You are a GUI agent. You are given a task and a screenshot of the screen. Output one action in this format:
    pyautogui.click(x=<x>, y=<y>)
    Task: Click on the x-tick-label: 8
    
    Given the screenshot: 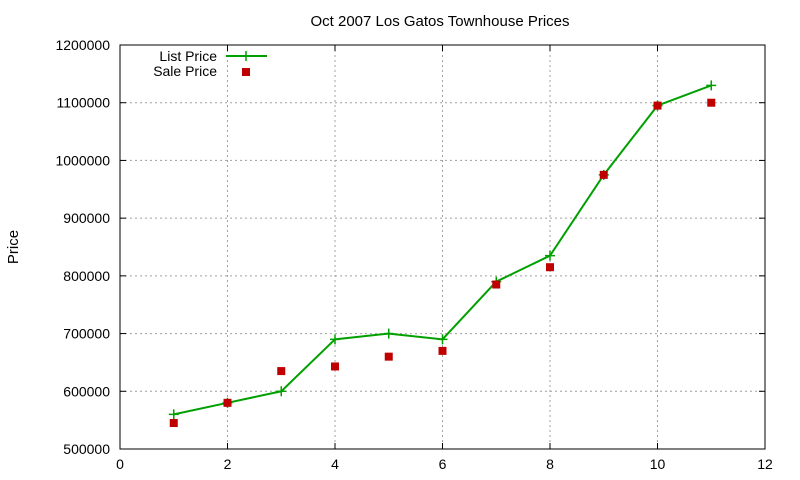 What is the action you would take?
    pyautogui.click(x=550, y=464)
    